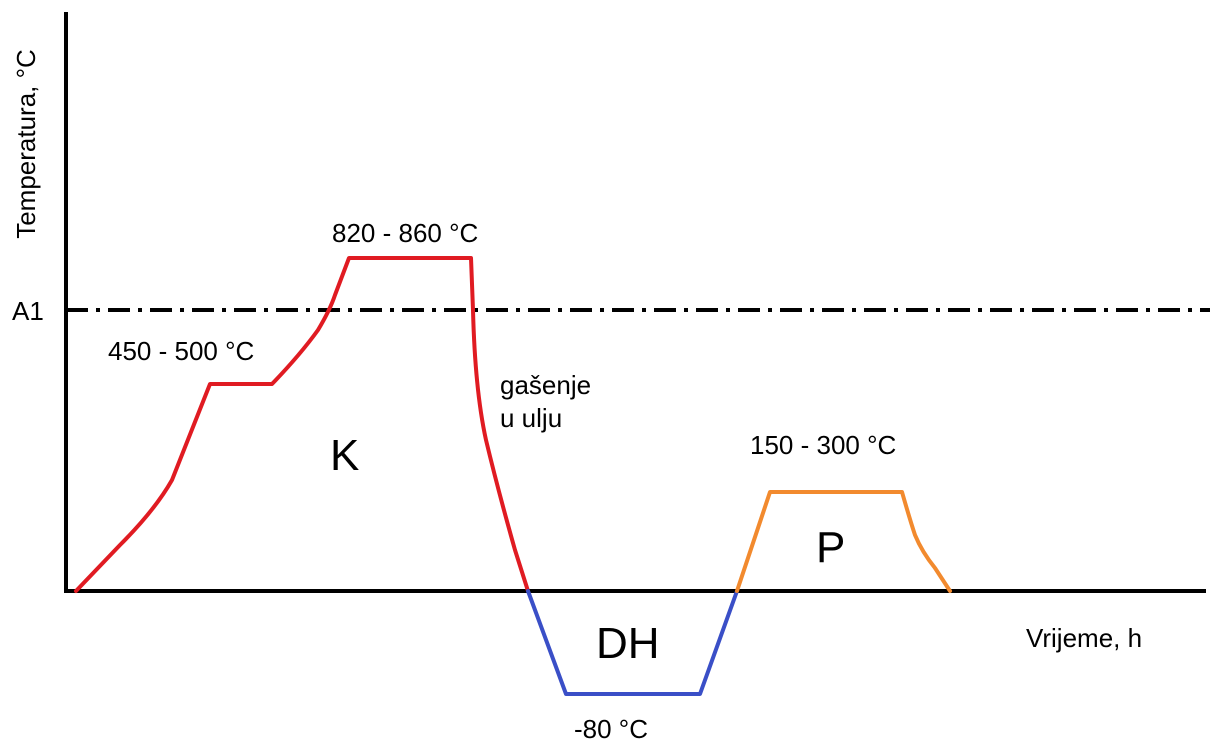 The height and width of the screenshot is (749, 1210). What do you see at coordinates (28, 311) in the screenshot?
I see `a1-label: A1` at bounding box center [28, 311].